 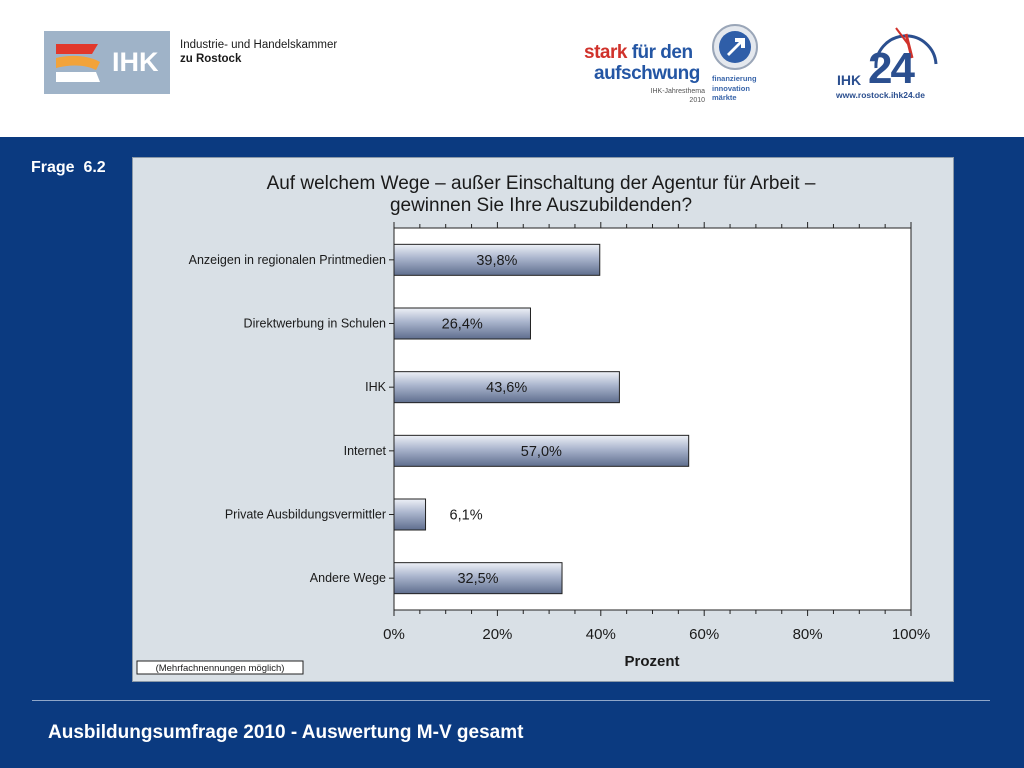 What do you see at coordinates (365, 451) in the screenshot?
I see `category-label-3: Internet` at bounding box center [365, 451].